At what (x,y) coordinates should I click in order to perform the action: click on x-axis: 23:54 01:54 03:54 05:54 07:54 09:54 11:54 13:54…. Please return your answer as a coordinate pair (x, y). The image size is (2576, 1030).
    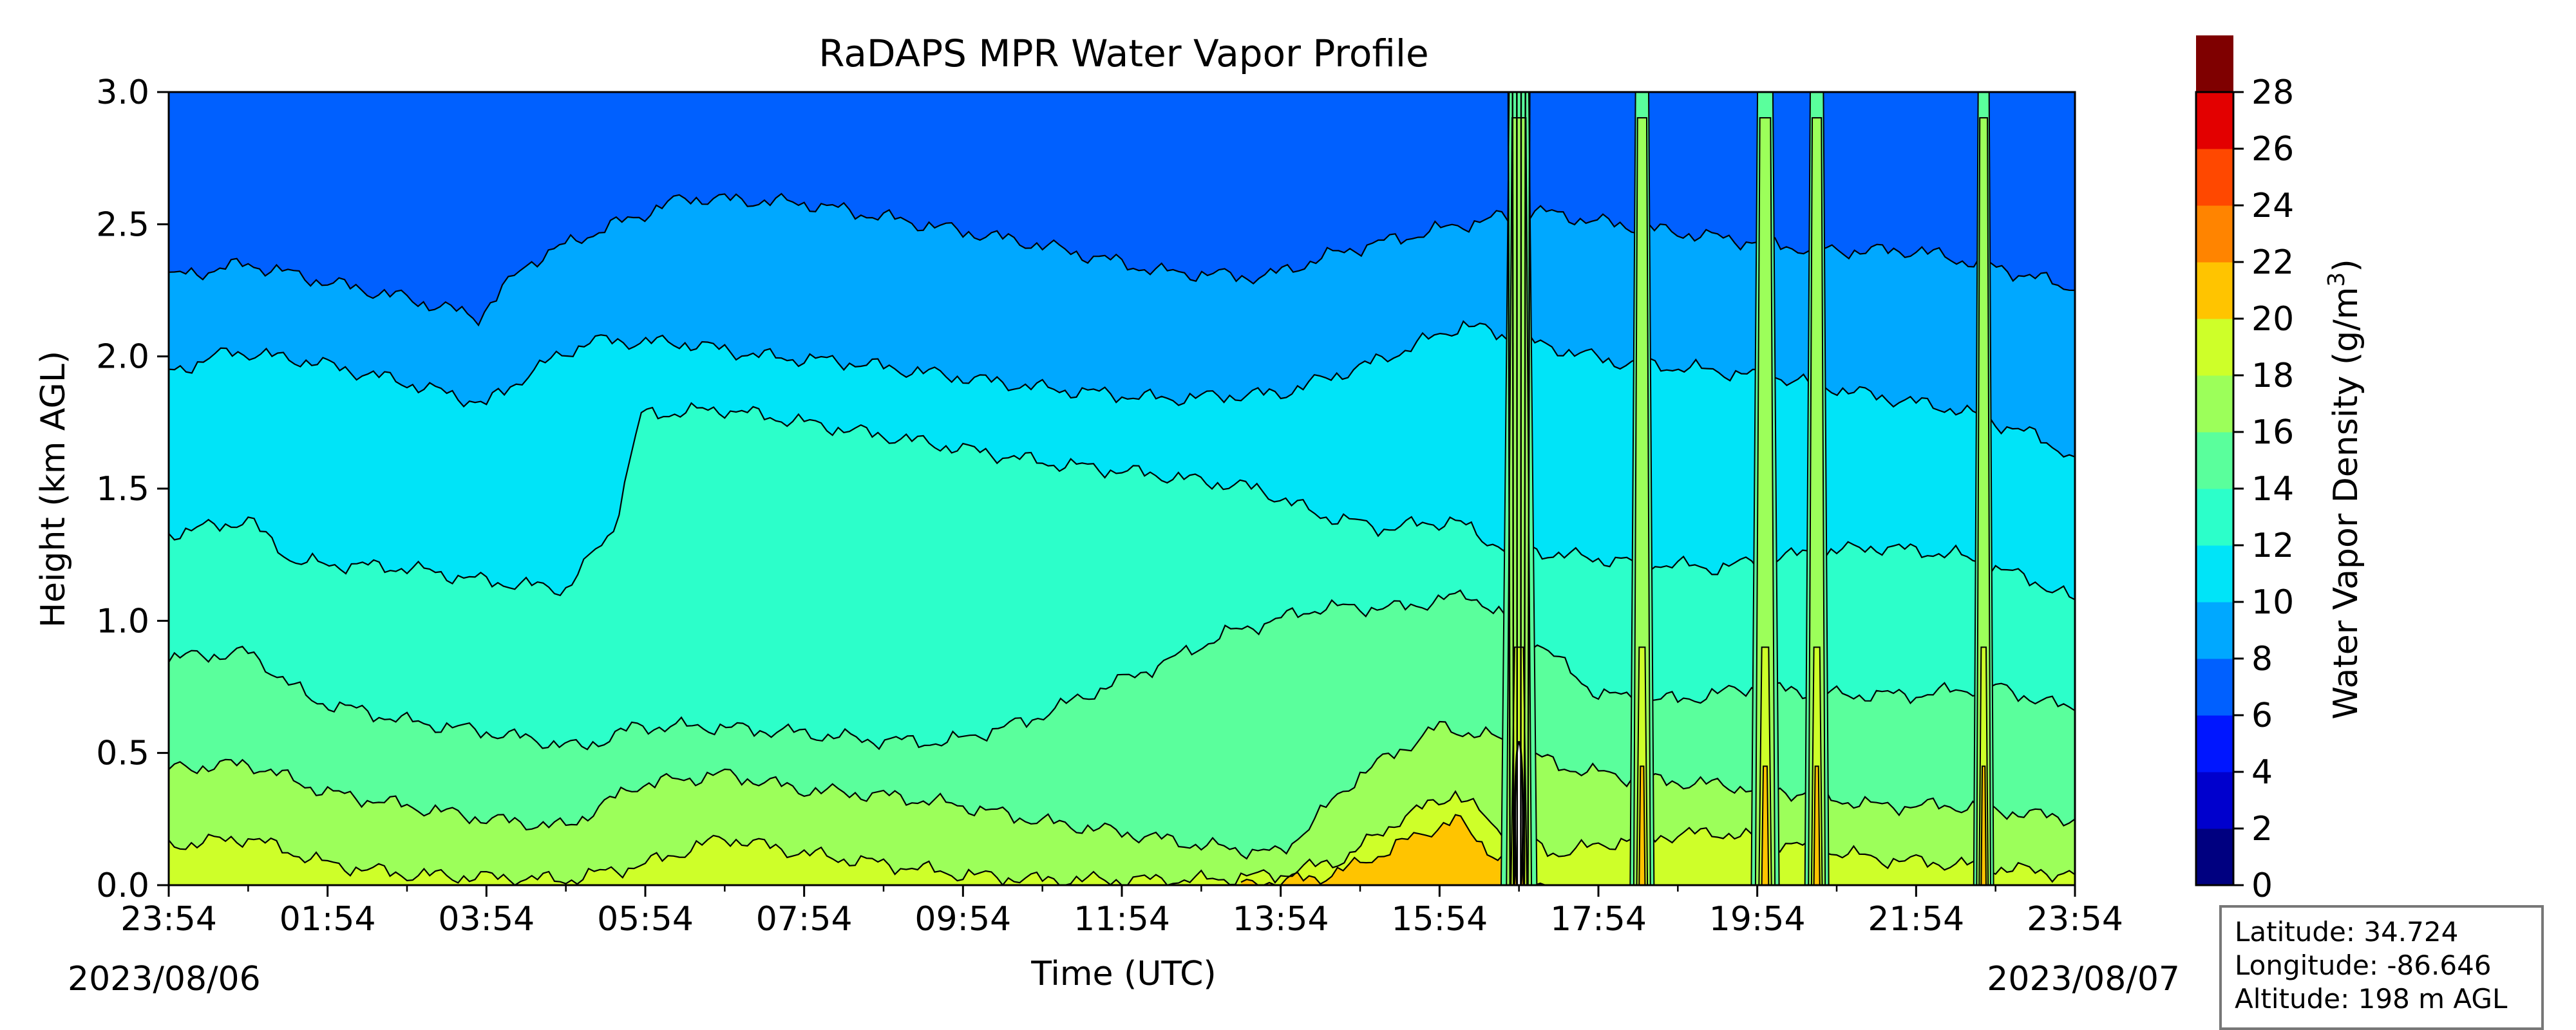
    Looking at the image, I should click on (1122, 912).